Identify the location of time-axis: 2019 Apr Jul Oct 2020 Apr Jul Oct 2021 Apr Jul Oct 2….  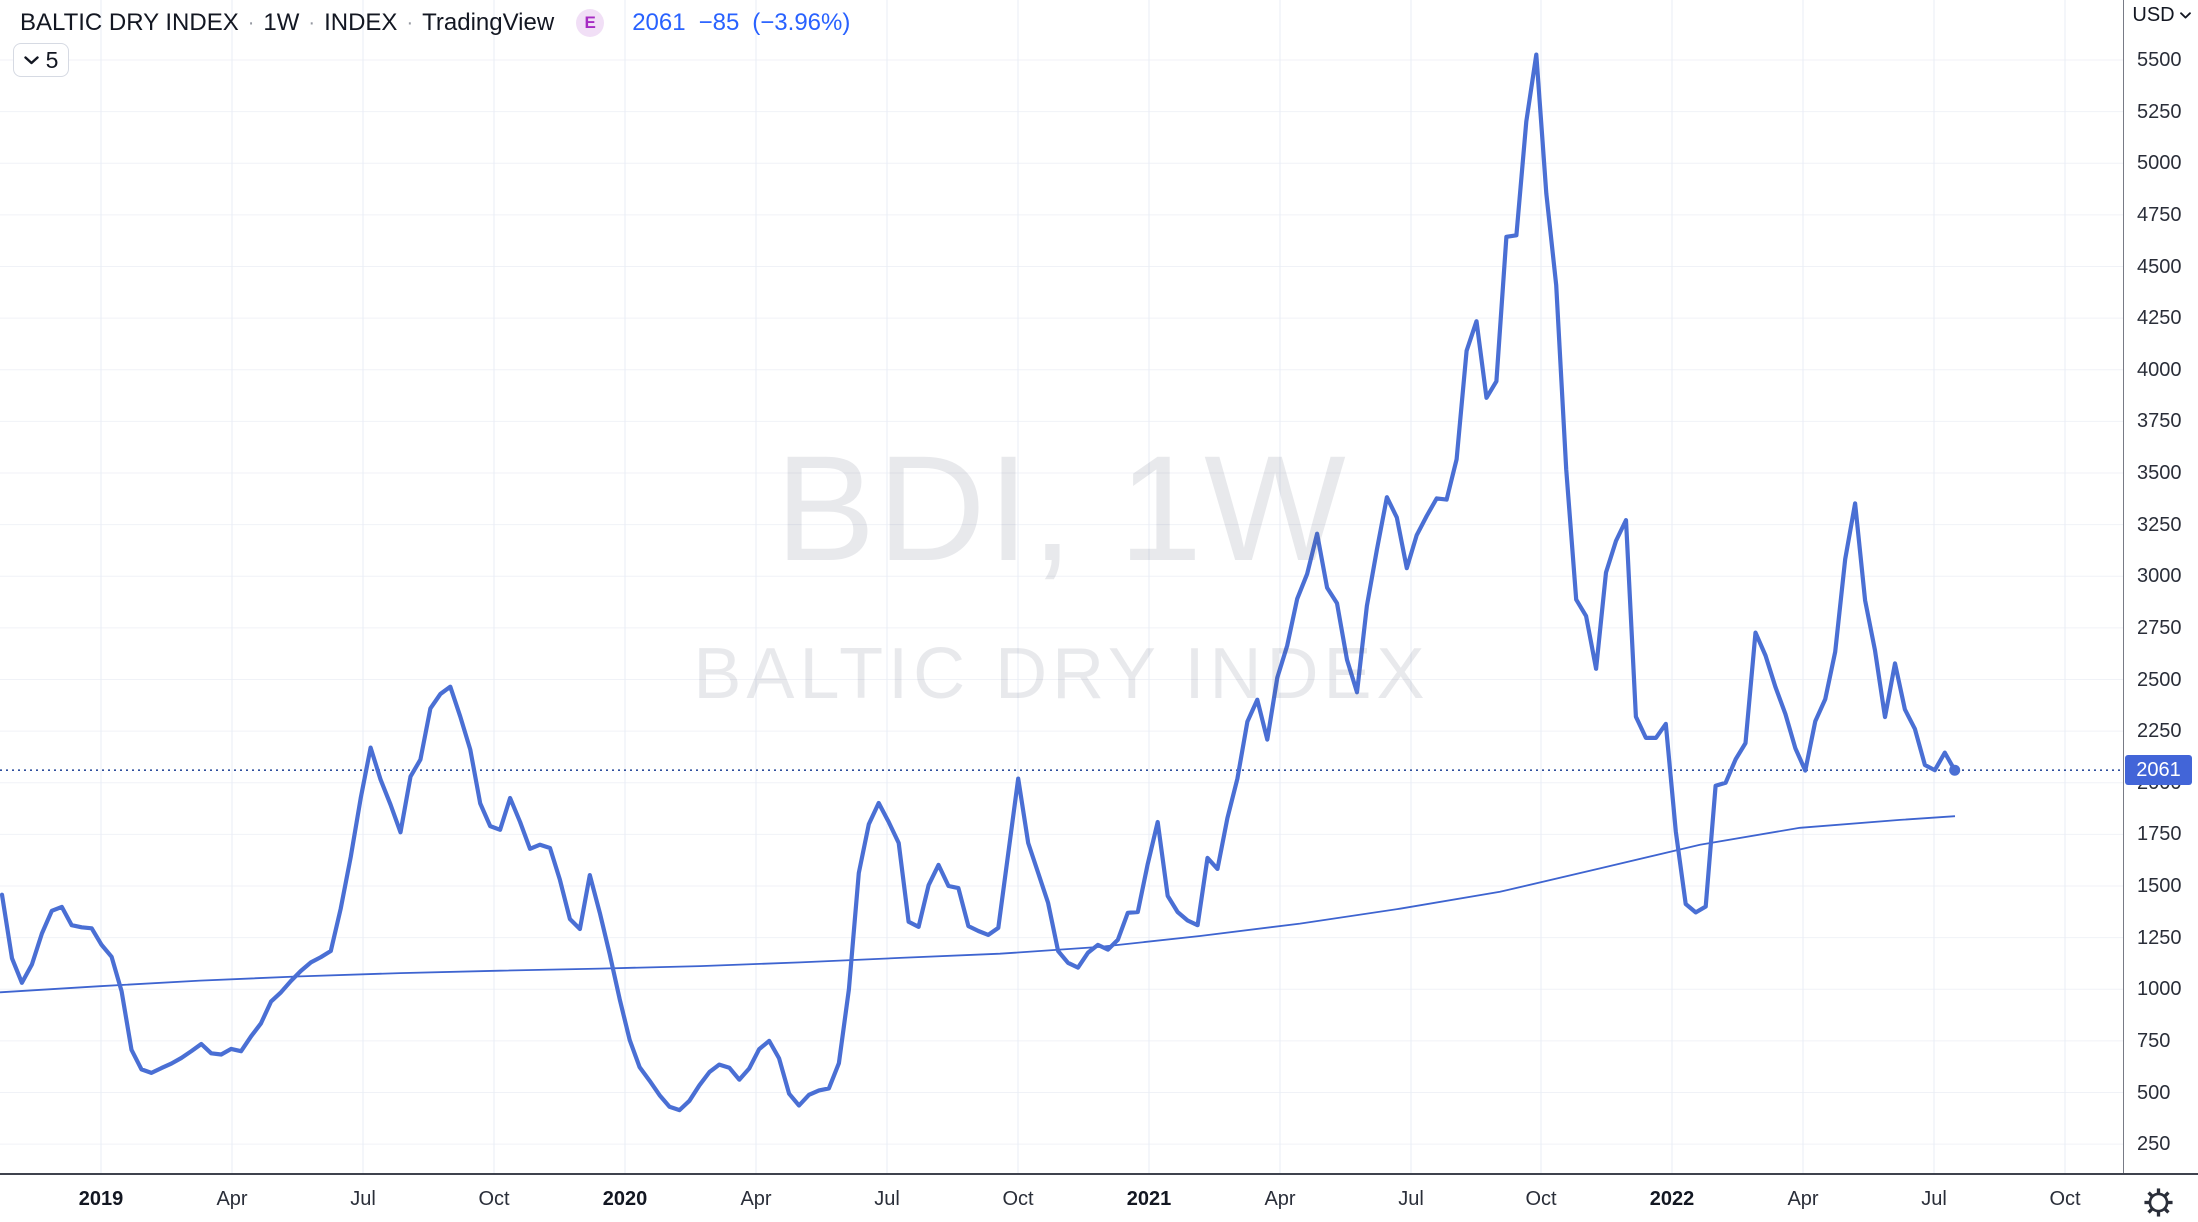
(1099, 1197).